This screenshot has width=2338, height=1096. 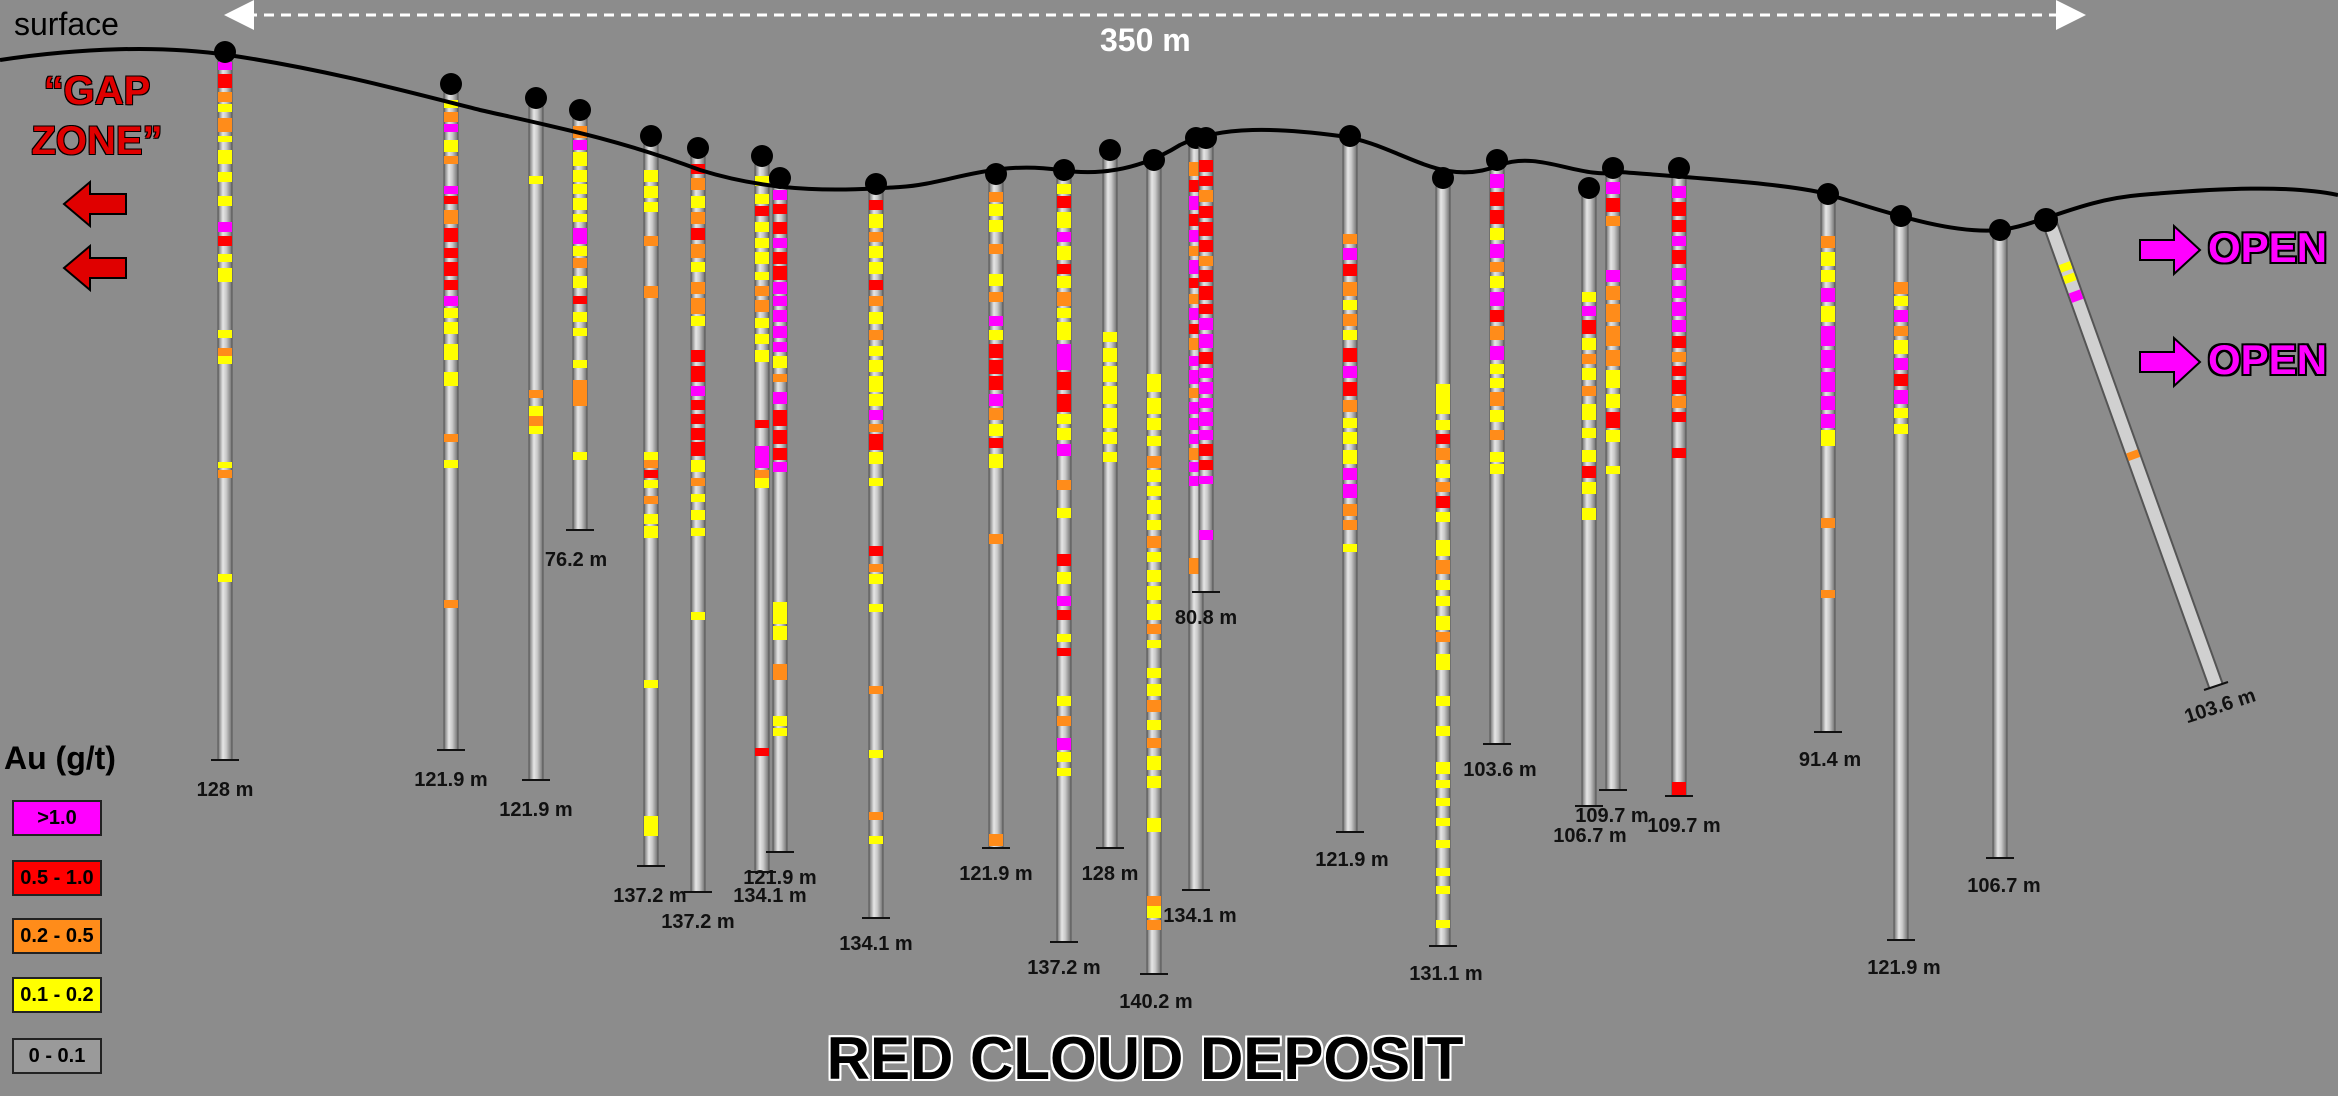 I want to click on legend-item: 0.1 - 0.2, so click(x=57, y=995).